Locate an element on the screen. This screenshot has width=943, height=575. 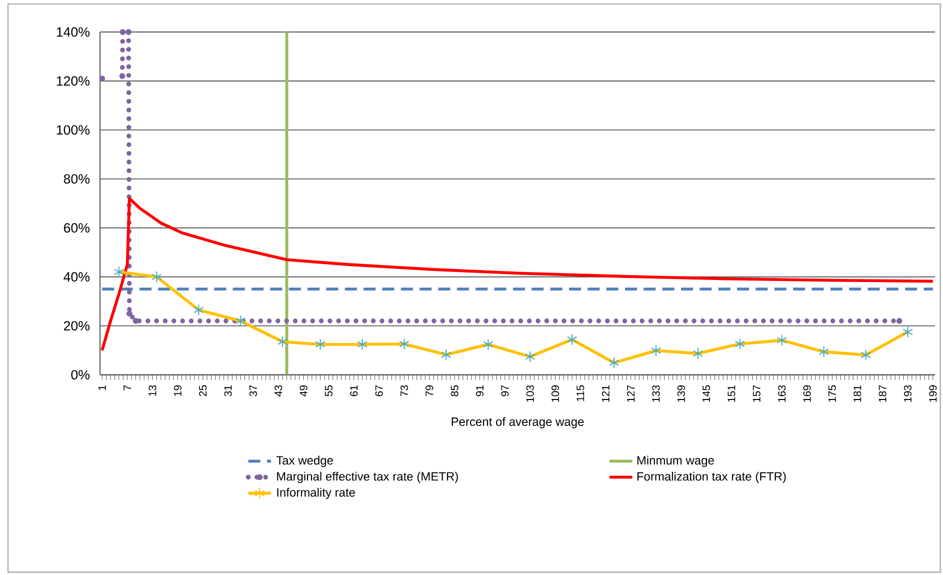
x-tick-label: 13 is located at coordinates (152, 390).